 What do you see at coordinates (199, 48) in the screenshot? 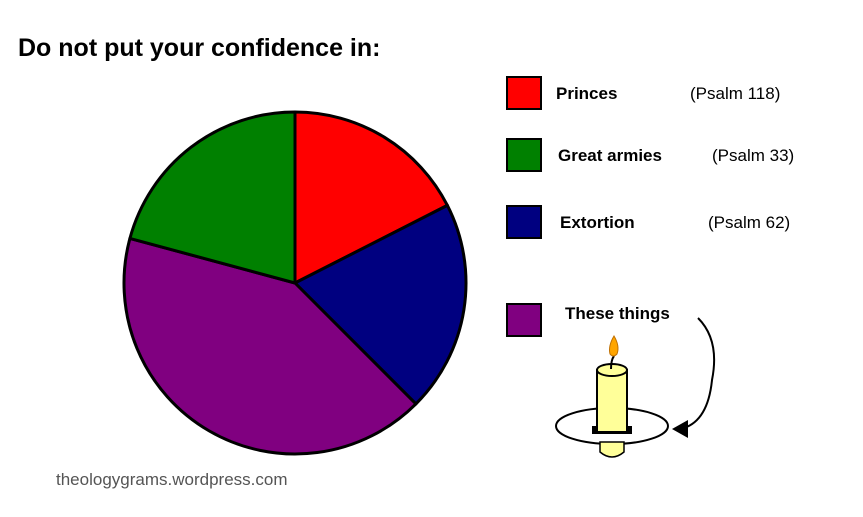
I see `chart-title: Do not put your confidence in:` at bounding box center [199, 48].